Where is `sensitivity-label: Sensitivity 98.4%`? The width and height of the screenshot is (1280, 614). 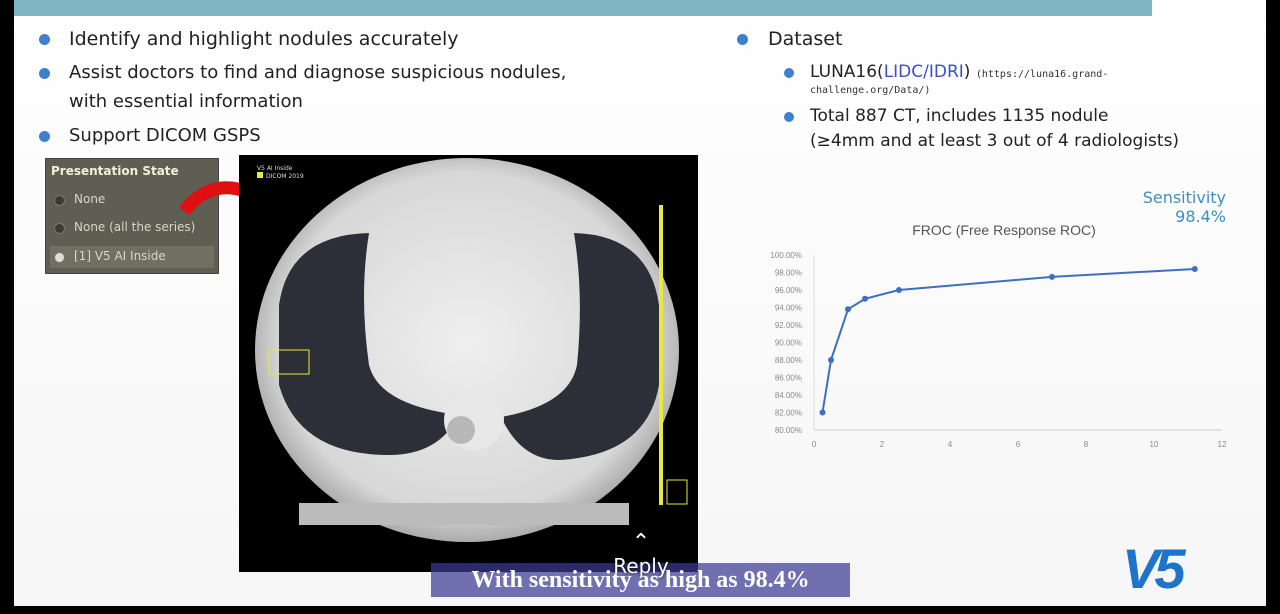
sensitivity-label: Sensitivity 98.4% is located at coordinates (1169, 207).